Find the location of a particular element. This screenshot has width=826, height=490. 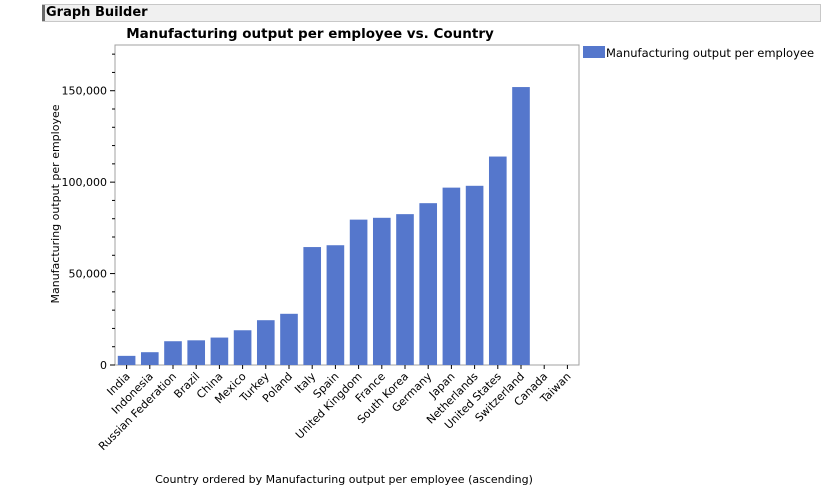

y-axis-label: Manufacturing output per employee is located at coordinates (55, 203).